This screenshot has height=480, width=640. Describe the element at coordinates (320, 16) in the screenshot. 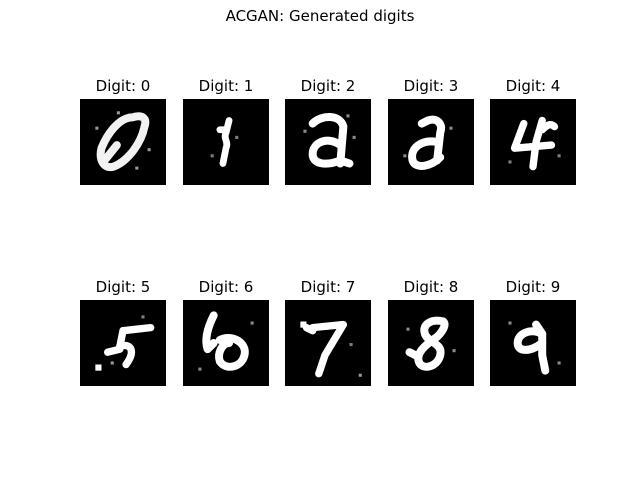

I see `figure-title: ACGAN: Generated digits` at that location.